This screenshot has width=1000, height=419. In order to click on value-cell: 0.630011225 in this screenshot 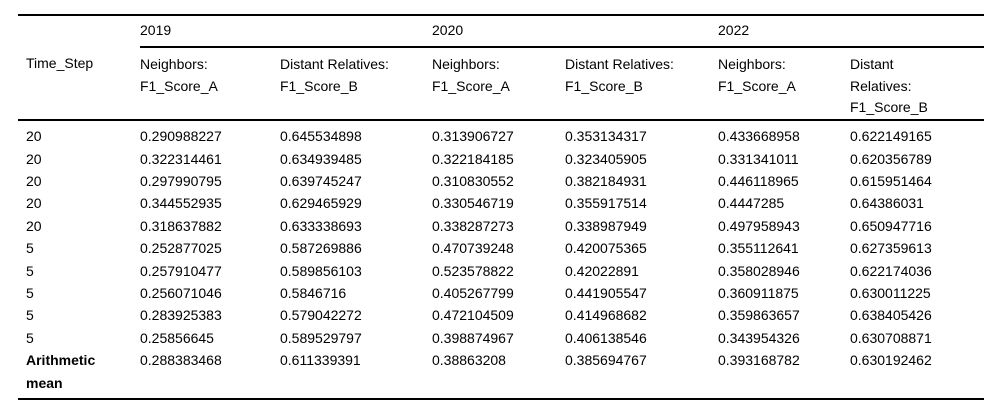, I will do `click(890, 292)`.